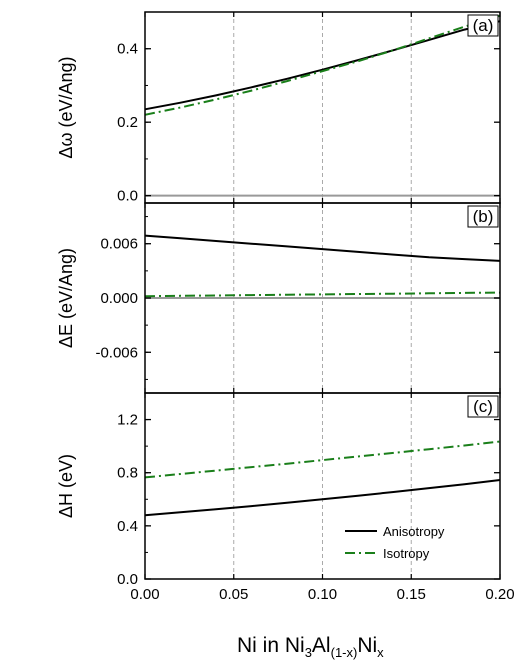  What do you see at coordinates (66, 486) in the screenshot?
I see `y-axis-title: ΔH (eV)` at bounding box center [66, 486].